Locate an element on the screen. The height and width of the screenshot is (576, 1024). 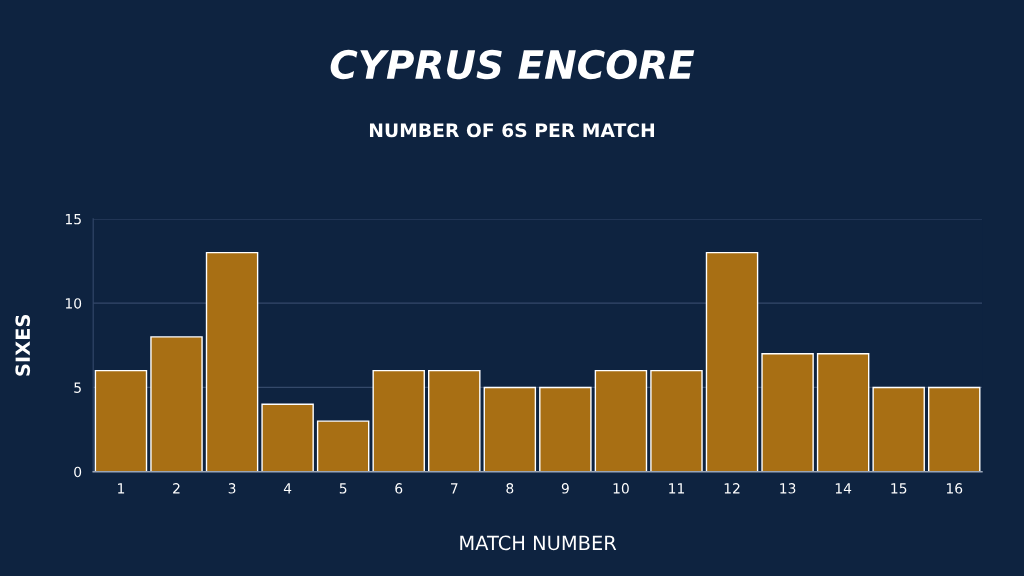
x-tick-label: 4 is located at coordinates (287, 488).